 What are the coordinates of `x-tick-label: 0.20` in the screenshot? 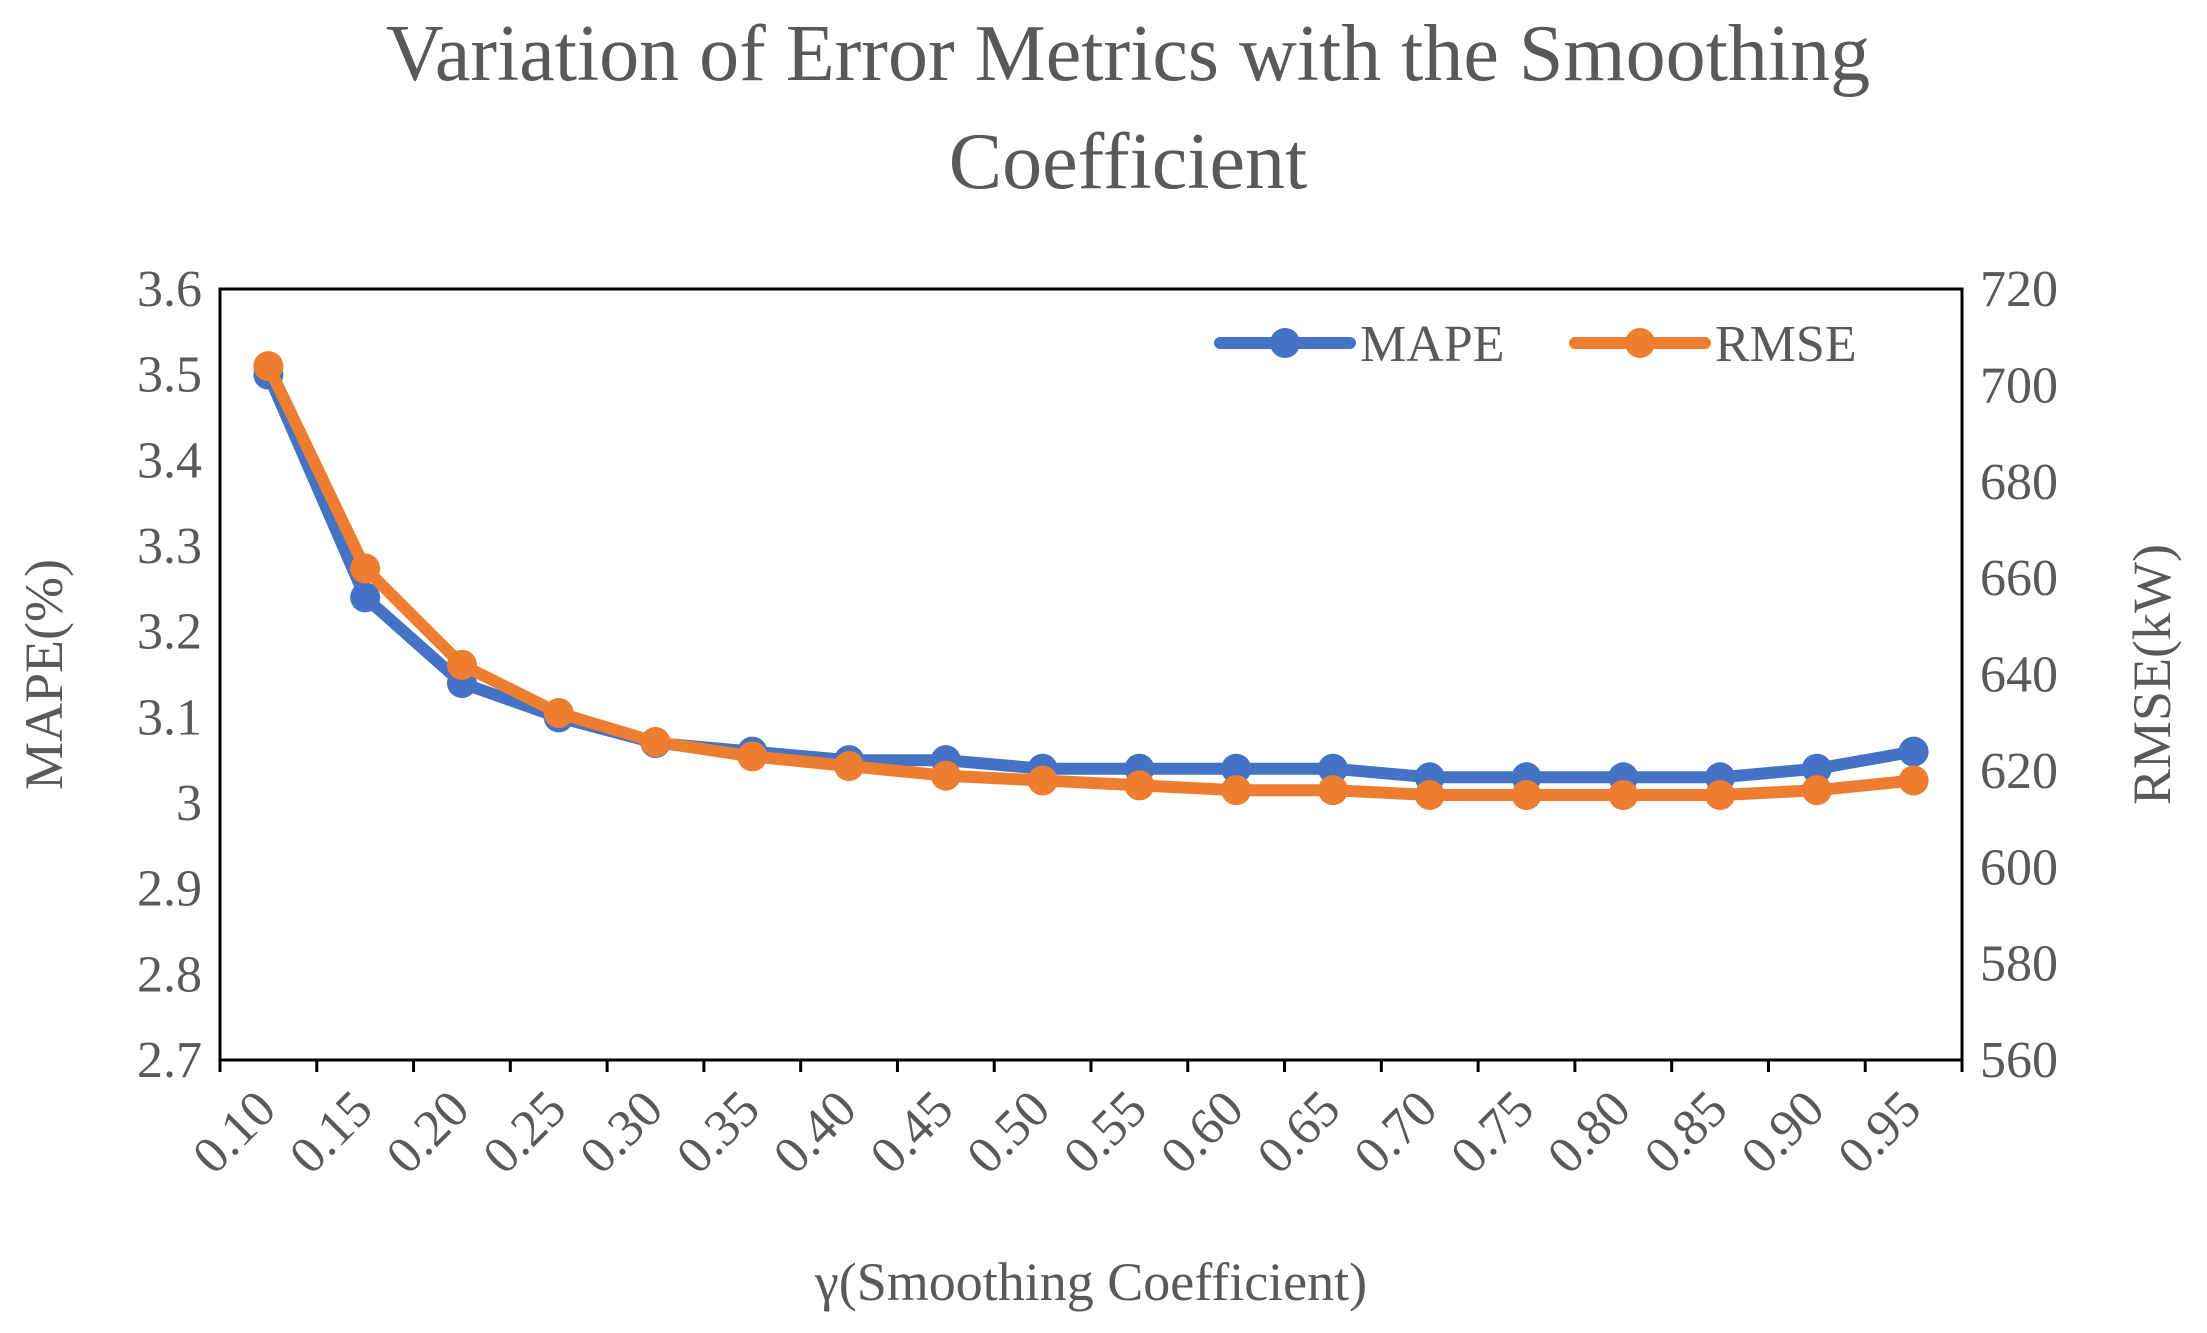 It's located at (428, 1132).